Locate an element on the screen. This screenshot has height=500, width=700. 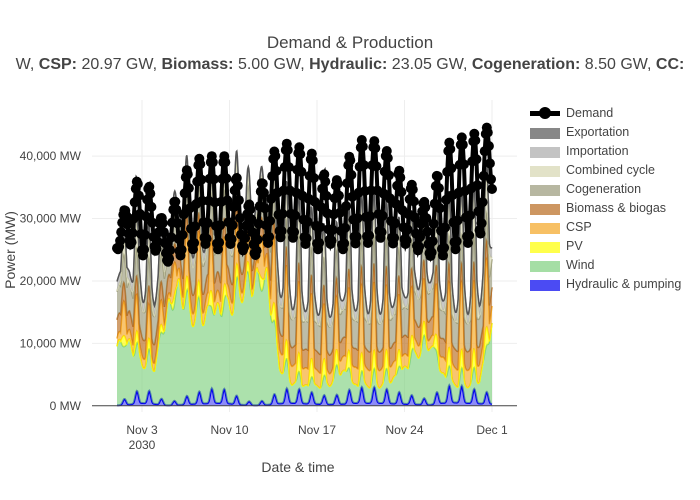
legend-item: Exportation is located at coordinates (615, 132).